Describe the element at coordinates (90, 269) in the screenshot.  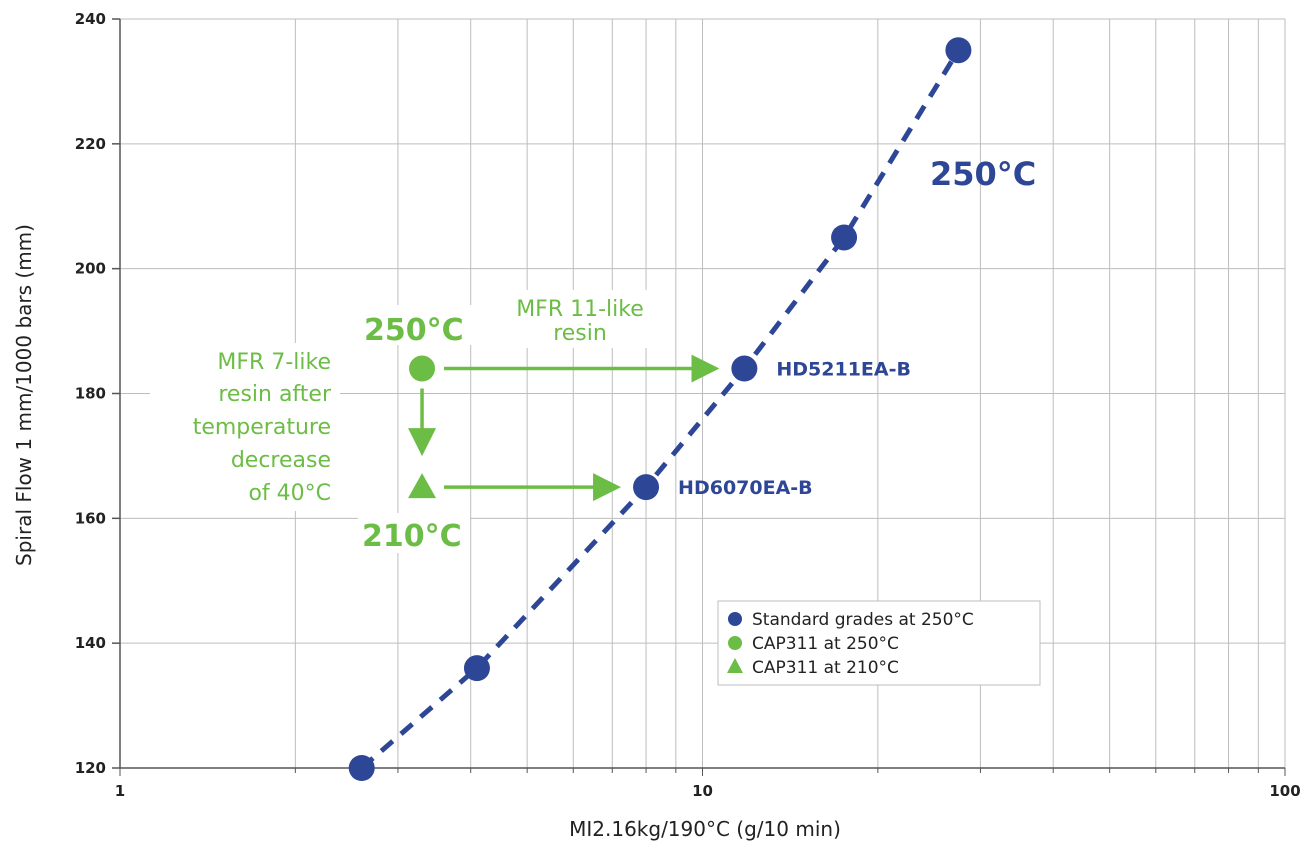
I see `y-tick-label: 200` at that location.